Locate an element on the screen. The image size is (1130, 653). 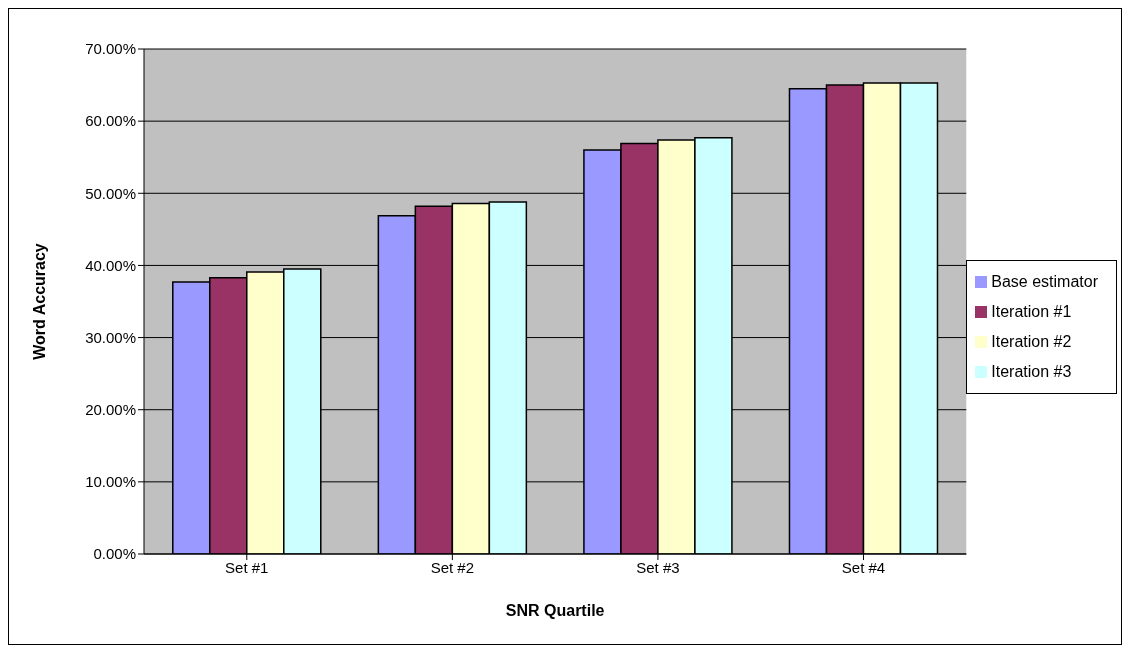
y-tick-label: 70.00% is located at coordinates (110, 49).